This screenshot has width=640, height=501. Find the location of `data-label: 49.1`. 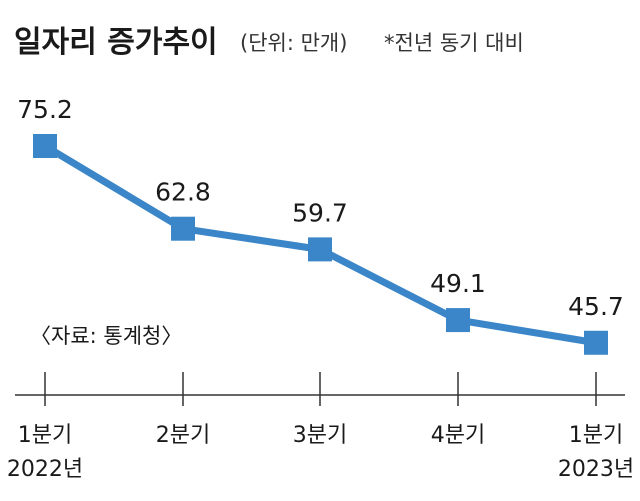

data-label: 49.1 is located at coordinates (458, 283).